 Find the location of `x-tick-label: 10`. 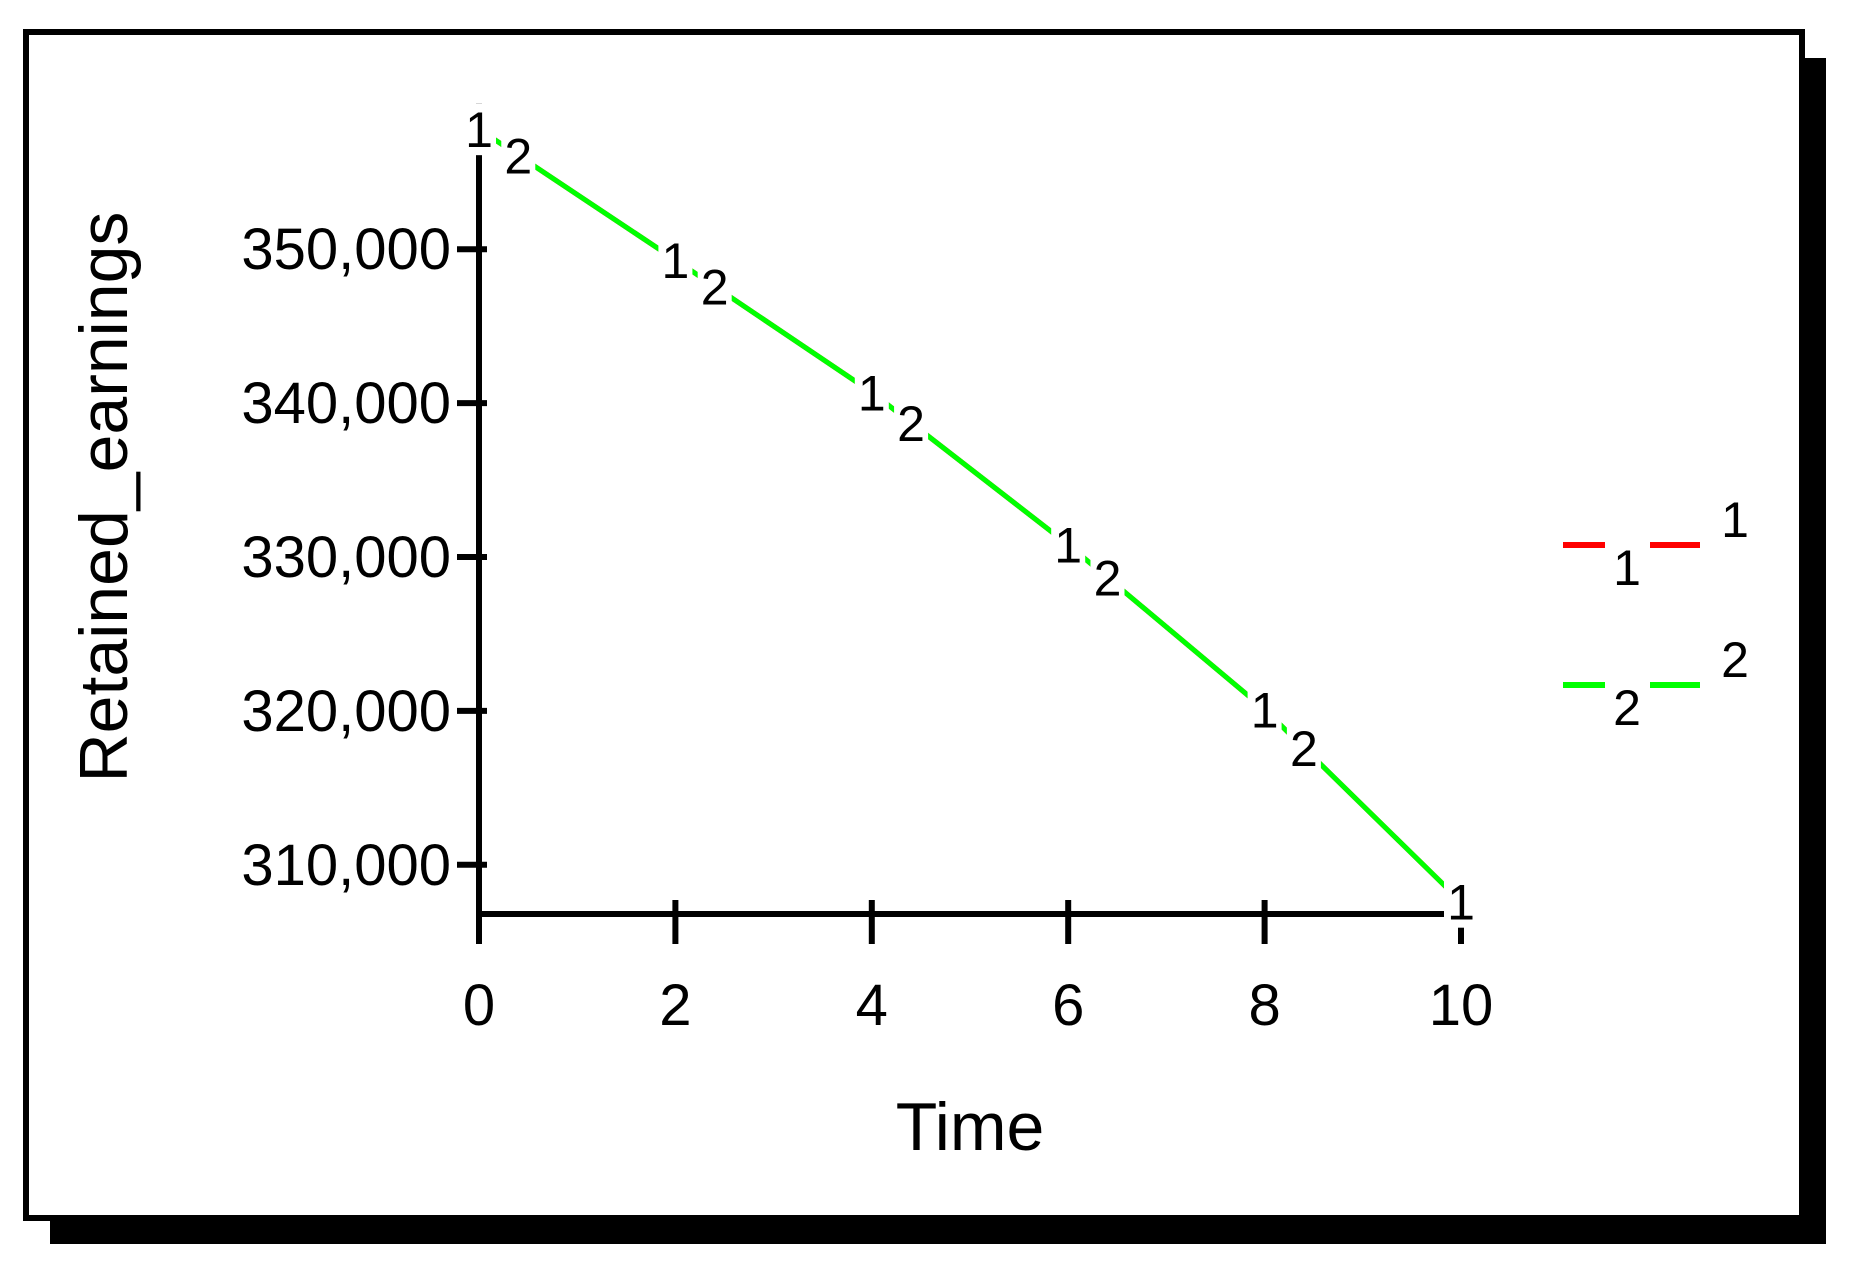

x-tick-label: 10 is located at coordinates (1461, 1005).